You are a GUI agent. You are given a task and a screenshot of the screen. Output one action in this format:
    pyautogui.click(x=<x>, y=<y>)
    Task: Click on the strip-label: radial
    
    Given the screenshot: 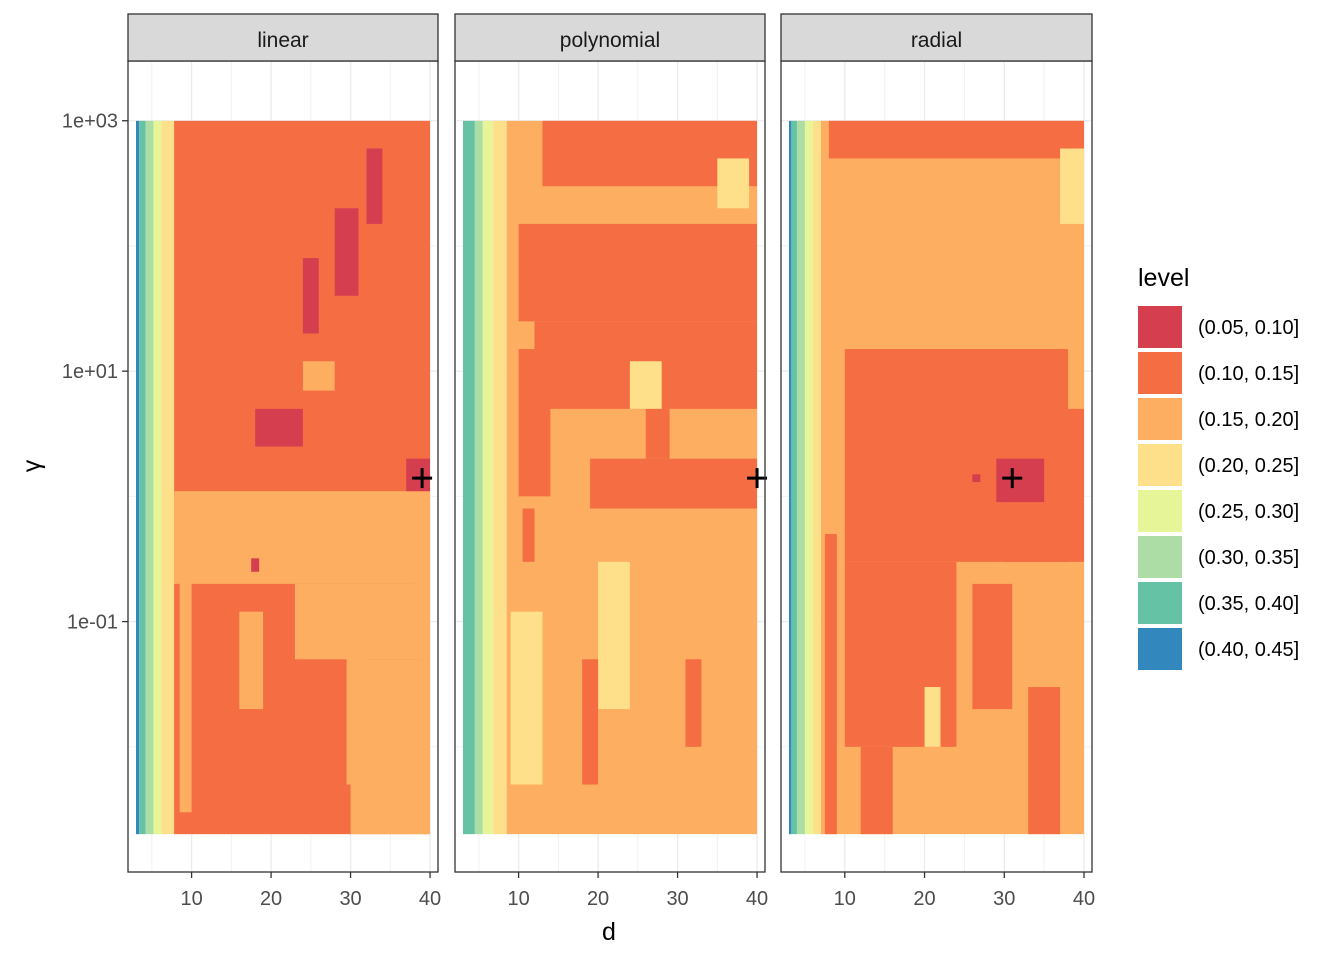 What is the action you would take?
    pyautogui.click(x=936, y=40)
    